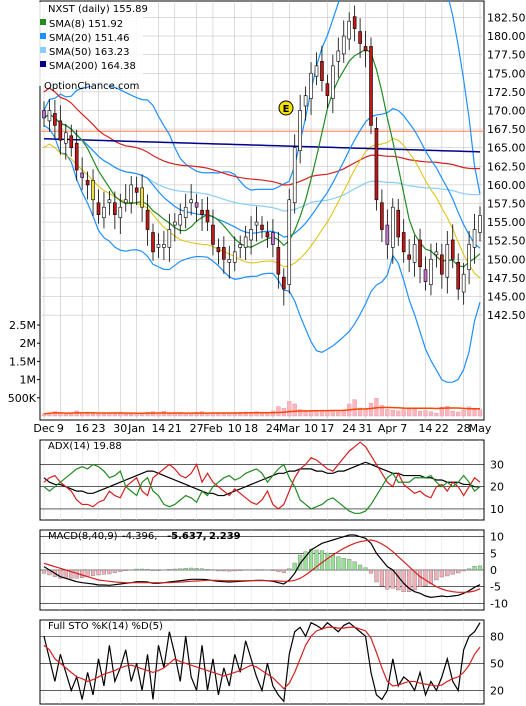 Image resolution: width=526 pixels, height=706 pixels. I want to click on price-tick-label: 177.50, so click(506, 55).